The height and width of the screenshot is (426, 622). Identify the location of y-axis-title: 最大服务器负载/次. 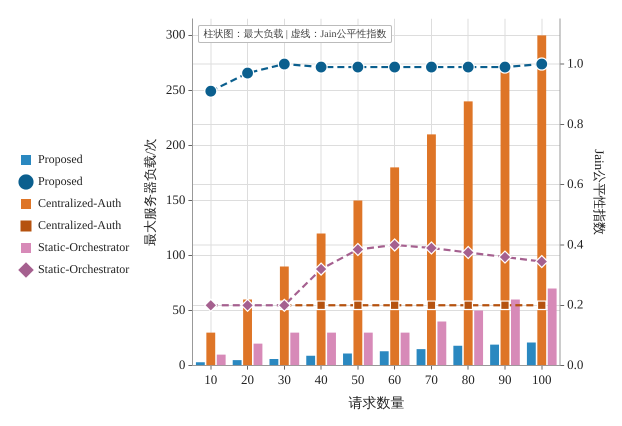
(150, 192).